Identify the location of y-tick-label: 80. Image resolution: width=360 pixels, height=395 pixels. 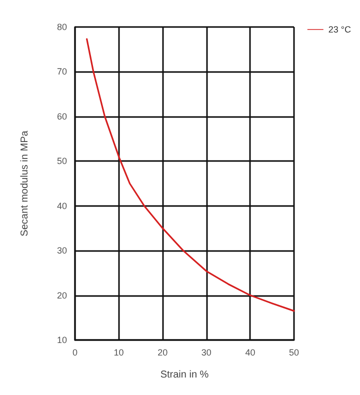
(61, 27).